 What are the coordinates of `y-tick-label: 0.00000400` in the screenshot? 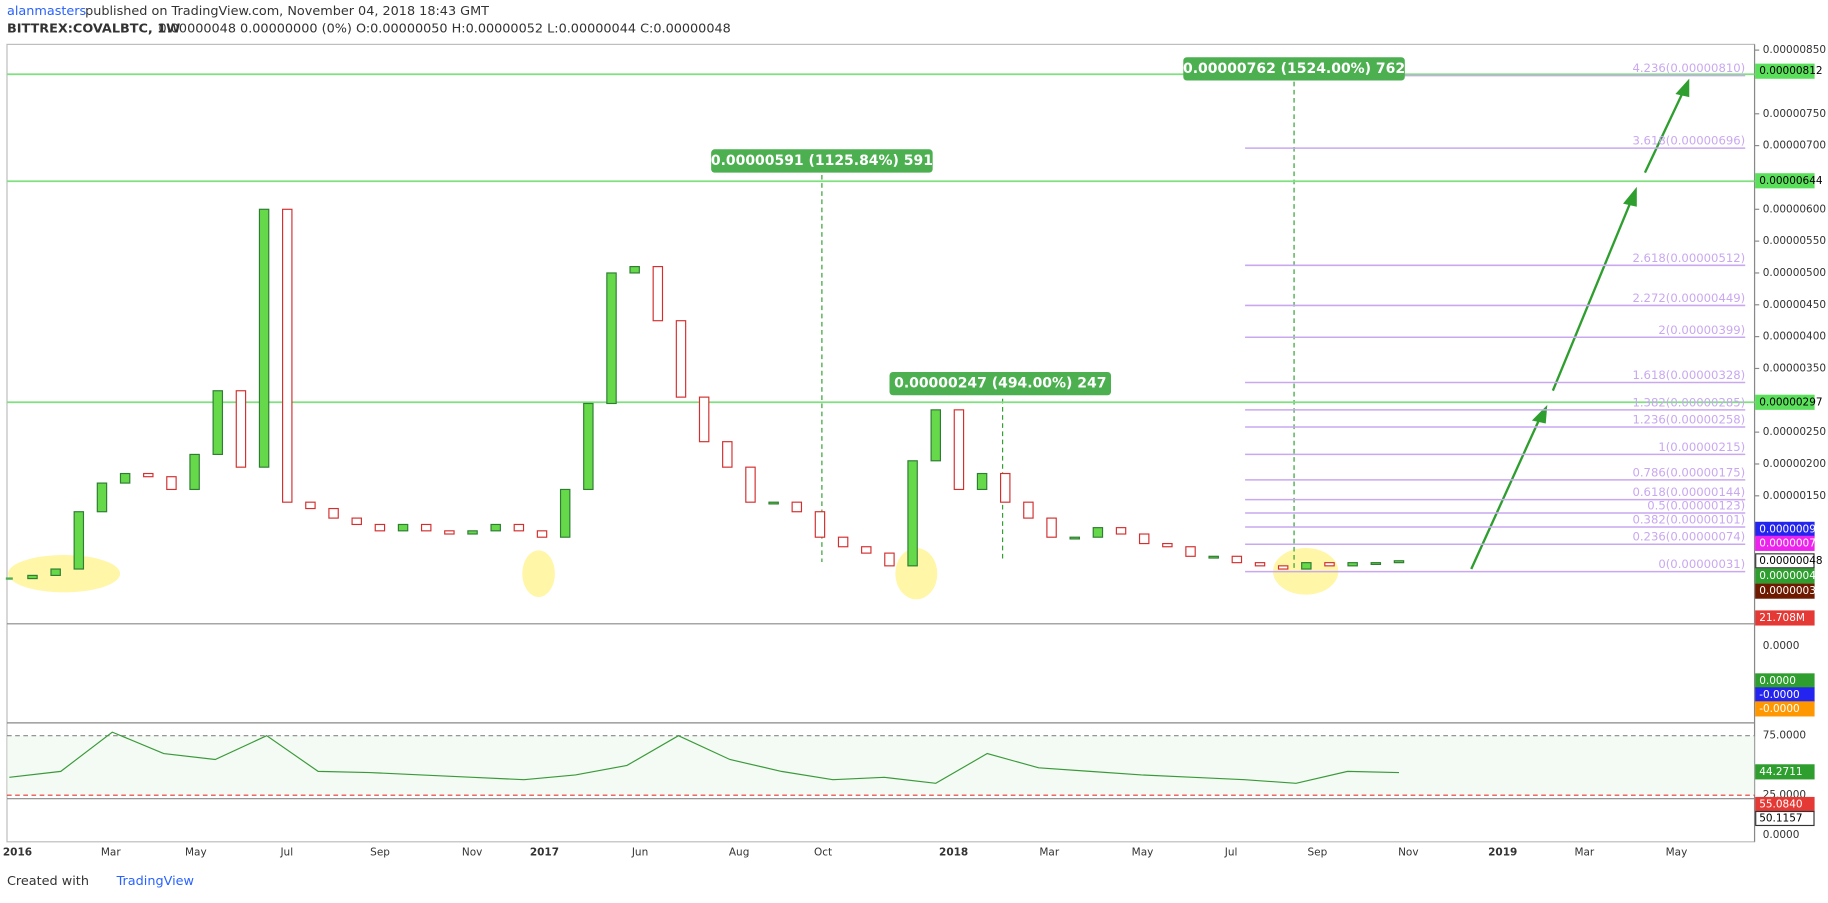 It's located at (1794, 337).